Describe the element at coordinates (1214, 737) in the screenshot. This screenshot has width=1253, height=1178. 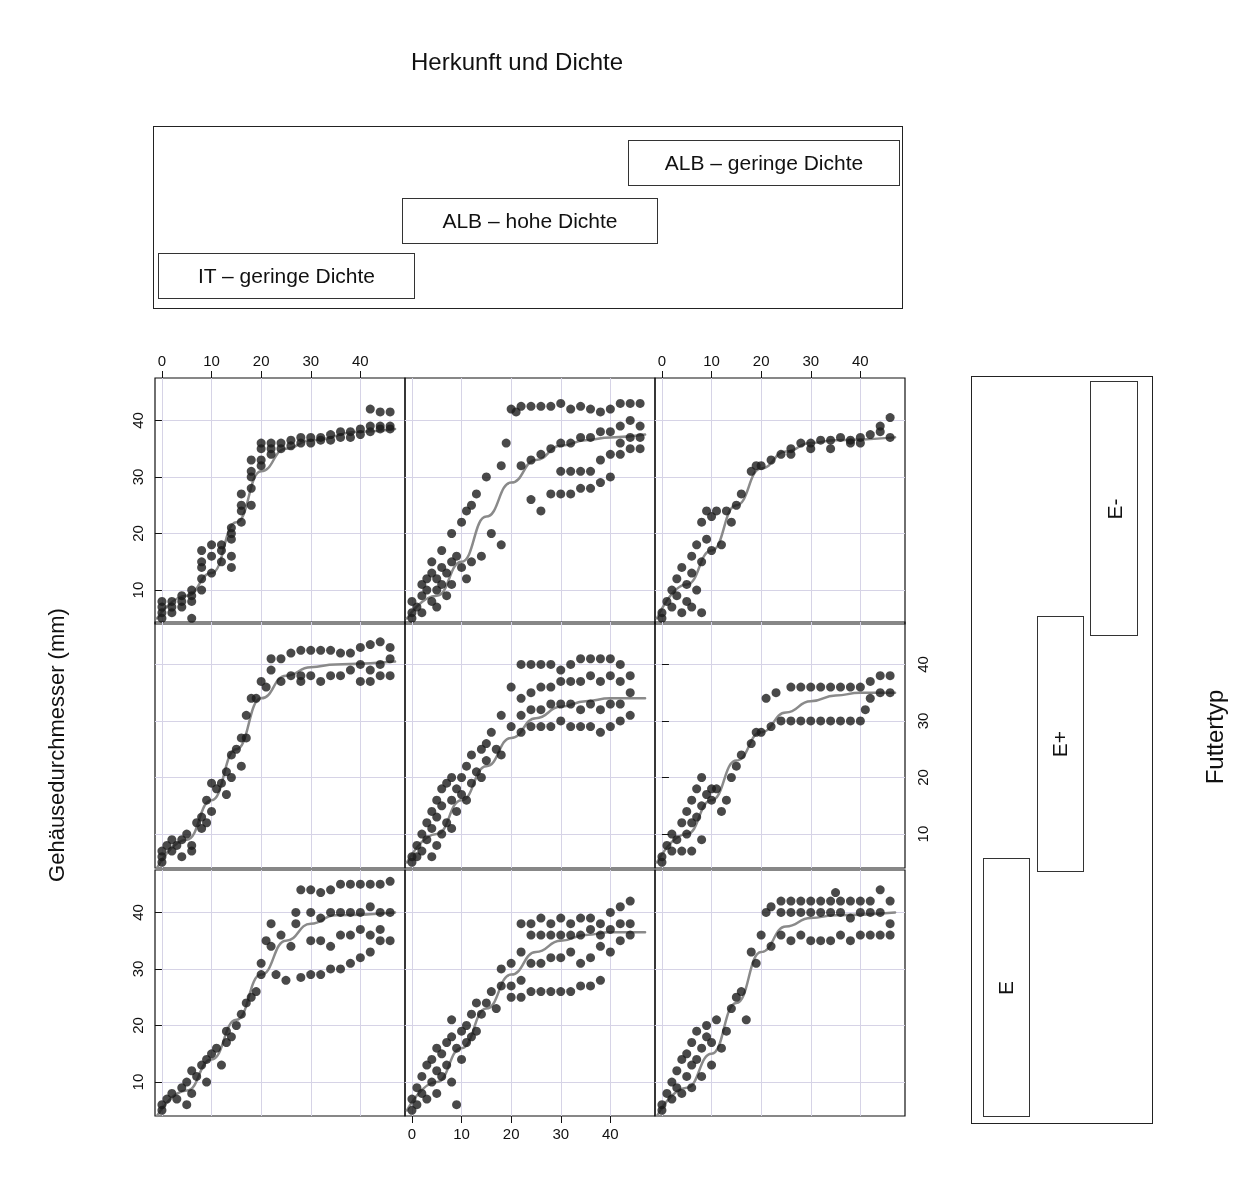
I see `text: Futtertyp` at that location.